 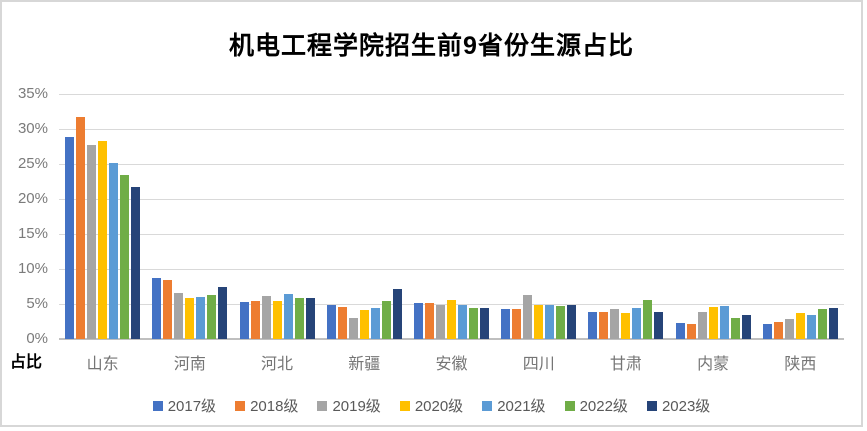 I want to click on bar-2021级-陕西, so click(x=811, y=327).